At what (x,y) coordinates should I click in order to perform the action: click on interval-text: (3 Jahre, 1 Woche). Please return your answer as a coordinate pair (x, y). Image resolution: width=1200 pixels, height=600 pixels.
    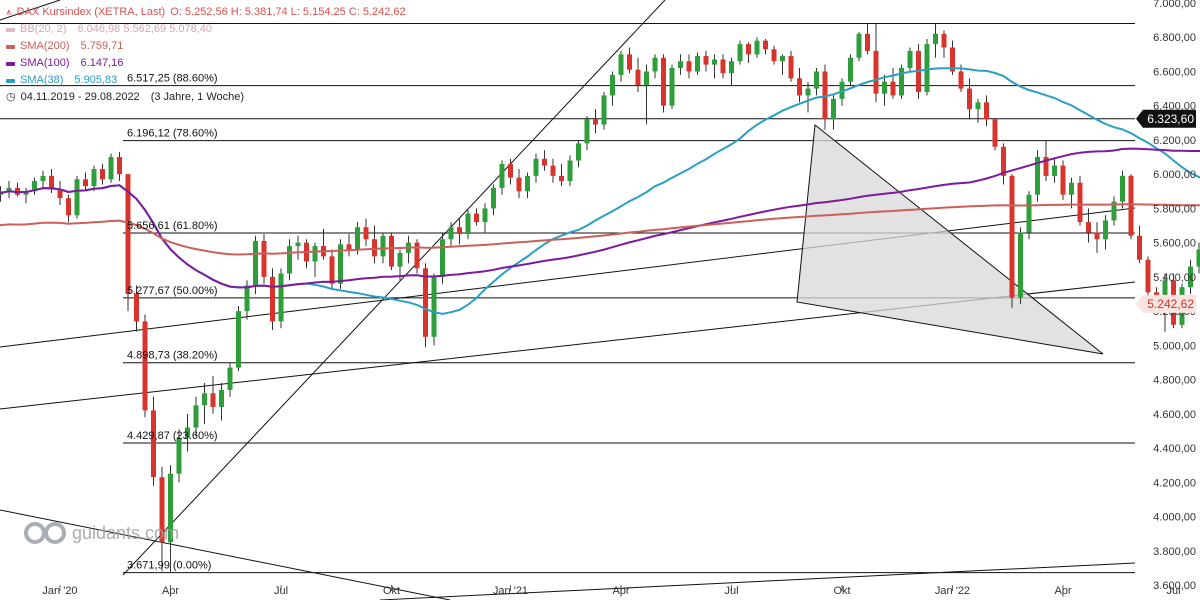
    Looking at the image, I should click on (197, 97).